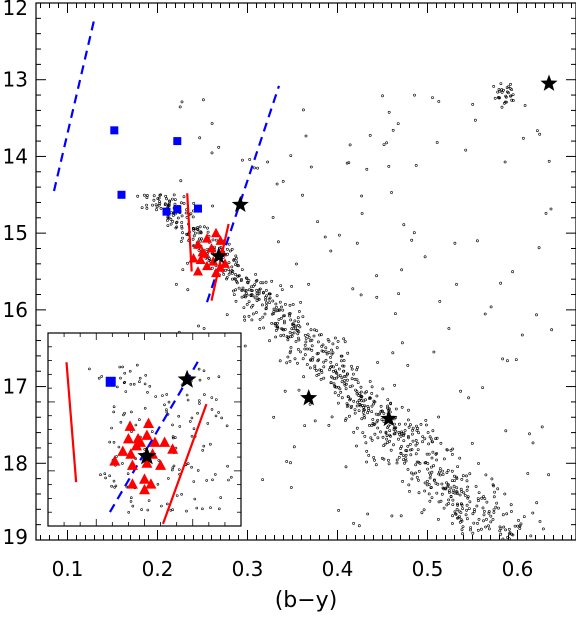 This screenshot has height=618, width=576. I want to click on x-tick-label: 0.5, so click(428, 569).